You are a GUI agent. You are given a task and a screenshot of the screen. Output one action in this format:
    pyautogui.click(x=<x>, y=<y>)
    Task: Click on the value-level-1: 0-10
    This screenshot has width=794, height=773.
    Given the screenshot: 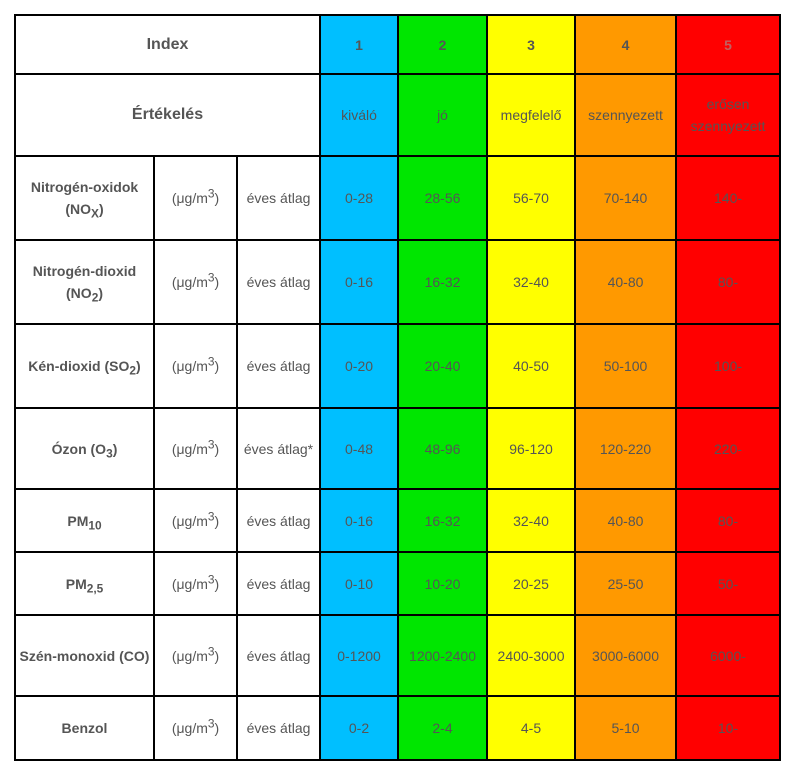 What is the action you would take?
    pyautogui.click(x=359, y=583)
    